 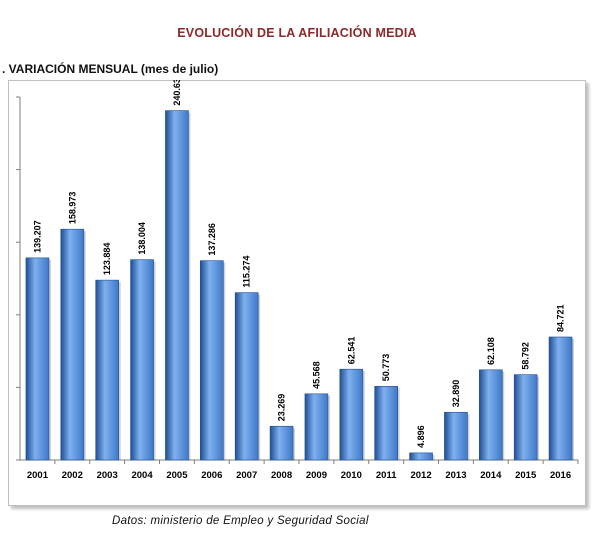 What do you see at coordinates (525, 417) in the screenshot?
I see `bar-2015` at bounding box center [525, 417].